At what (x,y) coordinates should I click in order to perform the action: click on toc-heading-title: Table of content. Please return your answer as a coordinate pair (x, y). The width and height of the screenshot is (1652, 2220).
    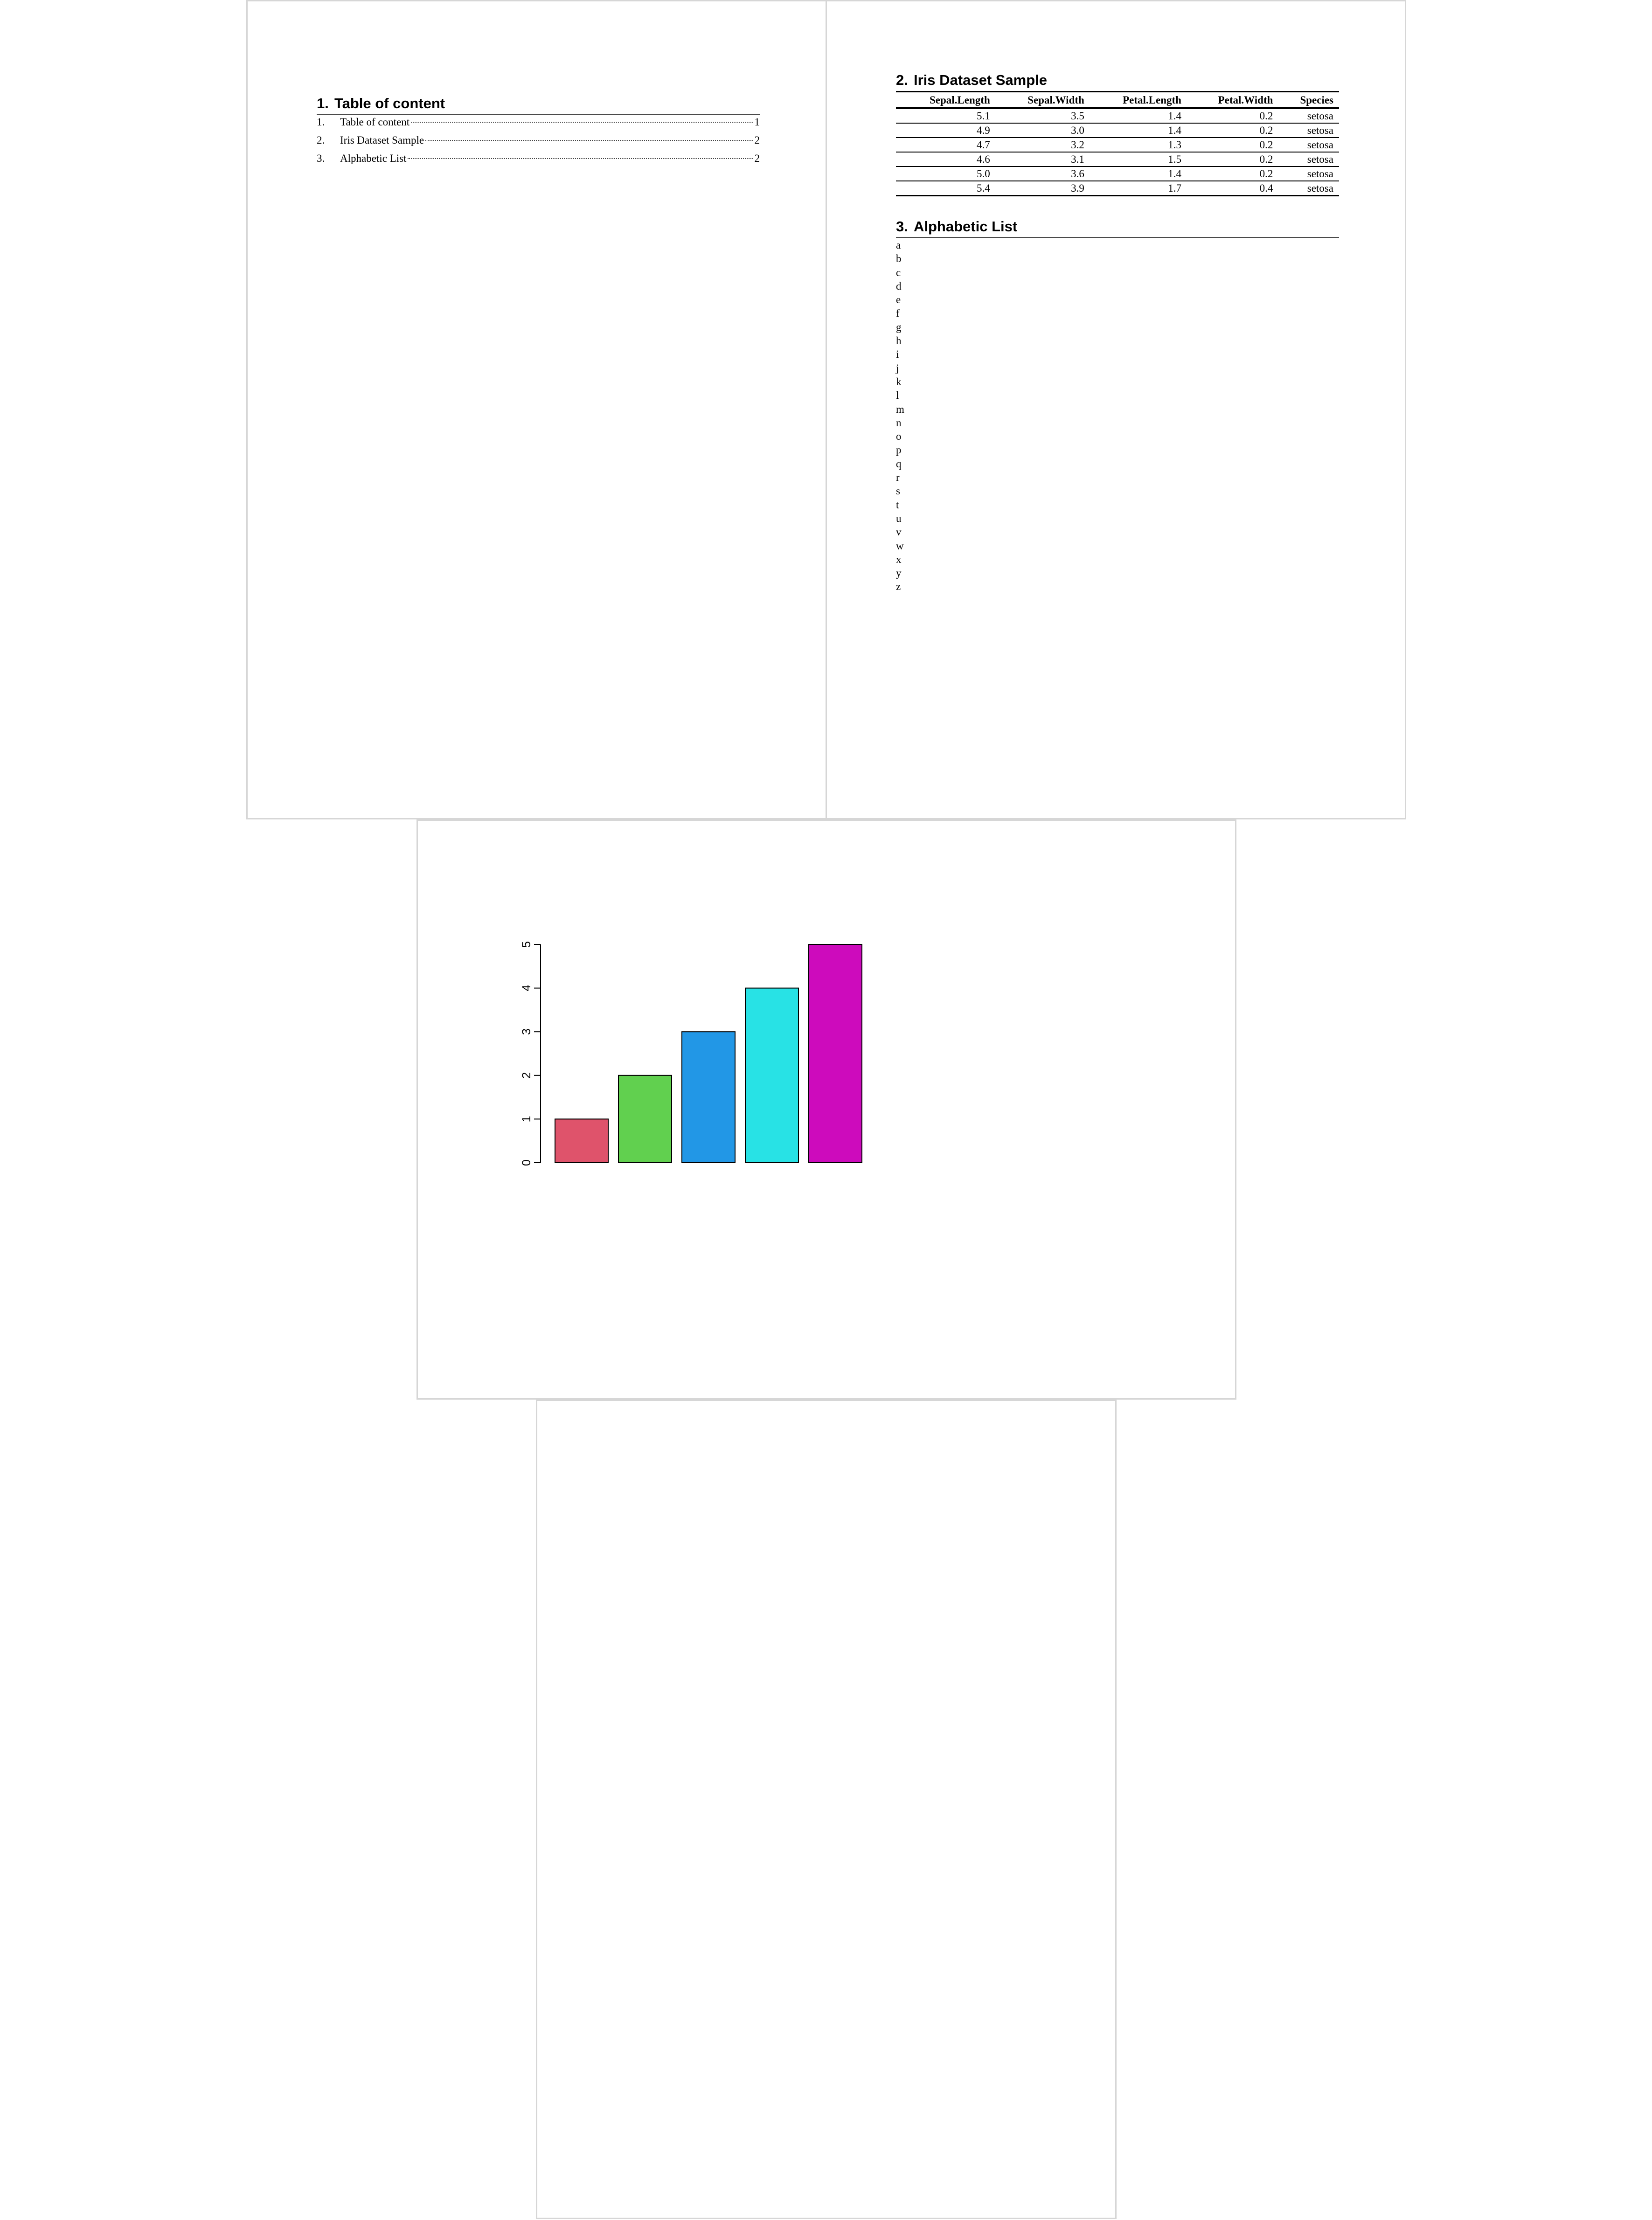
    Looking at the image, I should click on (390, 103).